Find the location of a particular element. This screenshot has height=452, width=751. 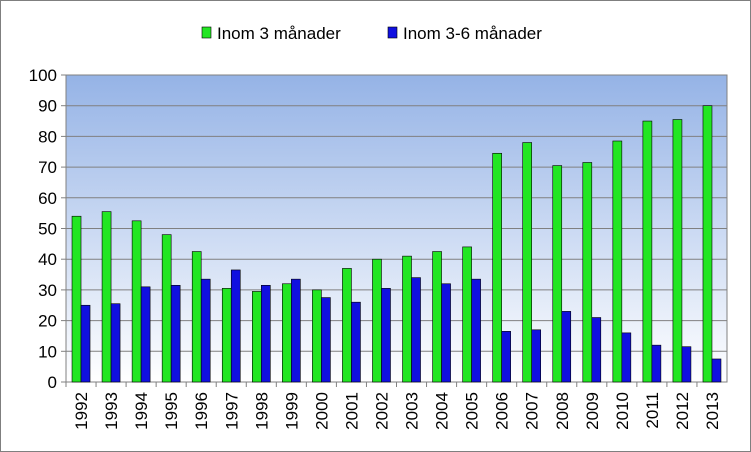

x-tick-label: 2012 is located at coordinates (682, 411).